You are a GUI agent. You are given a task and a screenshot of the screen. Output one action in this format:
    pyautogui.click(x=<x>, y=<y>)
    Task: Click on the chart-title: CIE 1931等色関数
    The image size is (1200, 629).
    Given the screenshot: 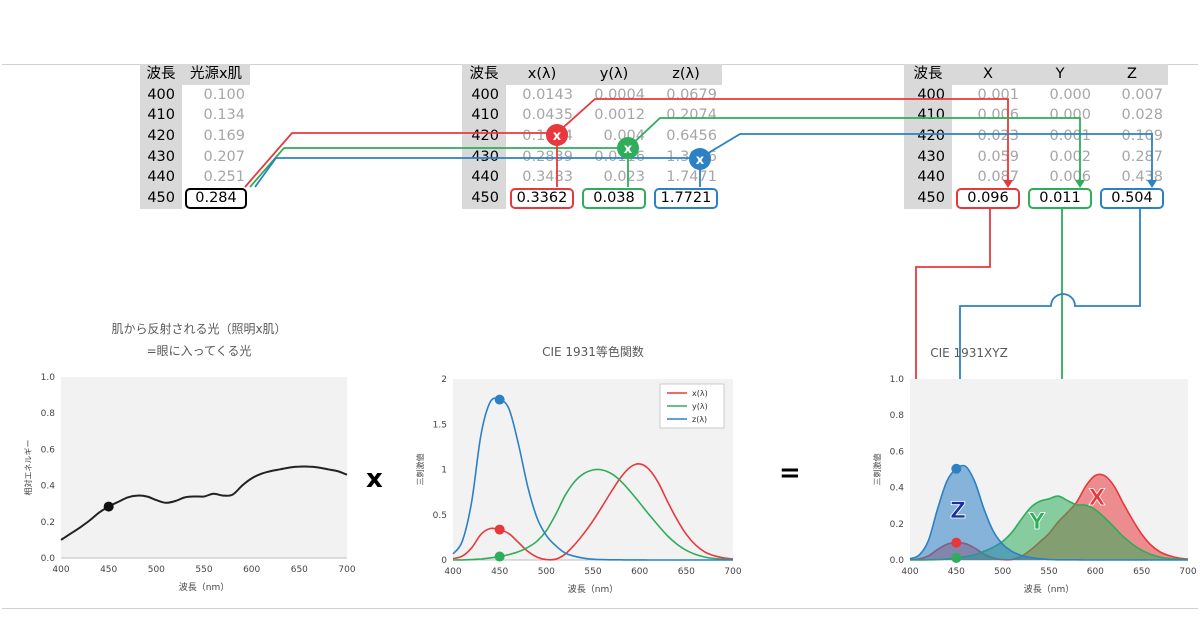 What is the action you would take?
    pyautogui.click(x=593, y=351)
    